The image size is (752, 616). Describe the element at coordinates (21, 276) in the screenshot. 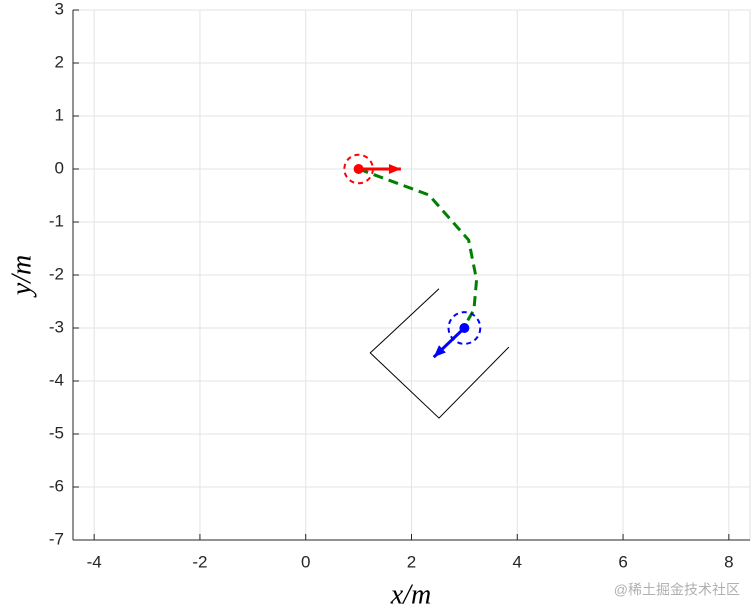

I see `y-axis-label: y/m` at that location.